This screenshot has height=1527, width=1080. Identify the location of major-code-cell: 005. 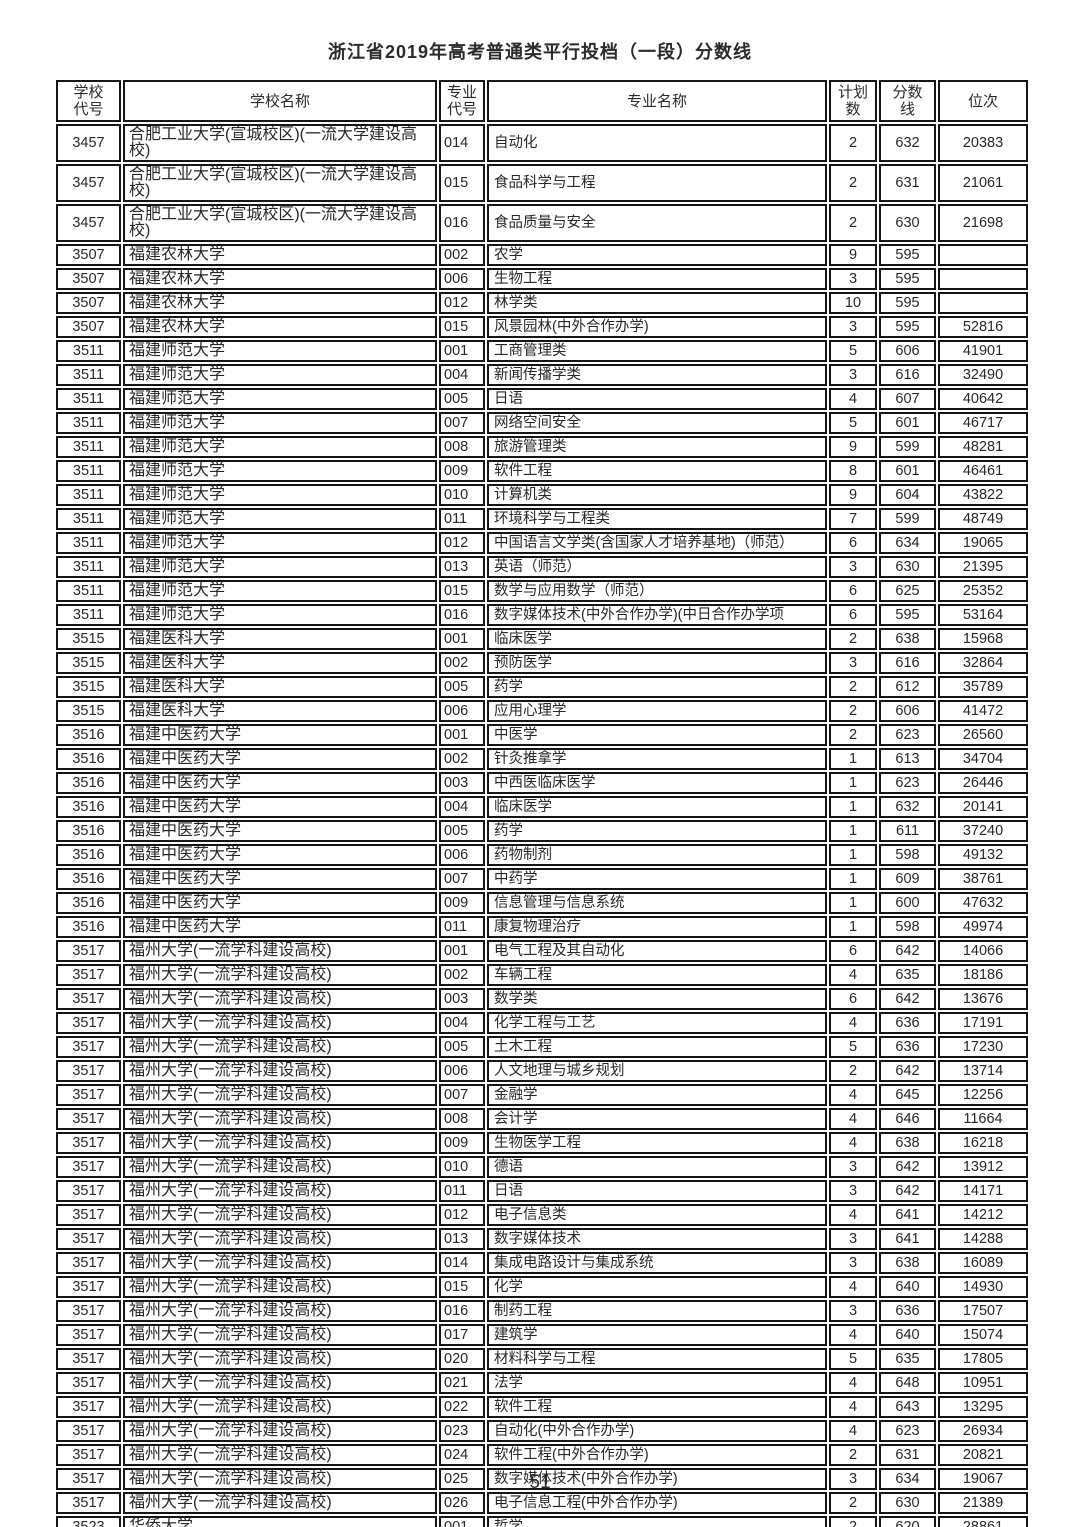
(462, 831).